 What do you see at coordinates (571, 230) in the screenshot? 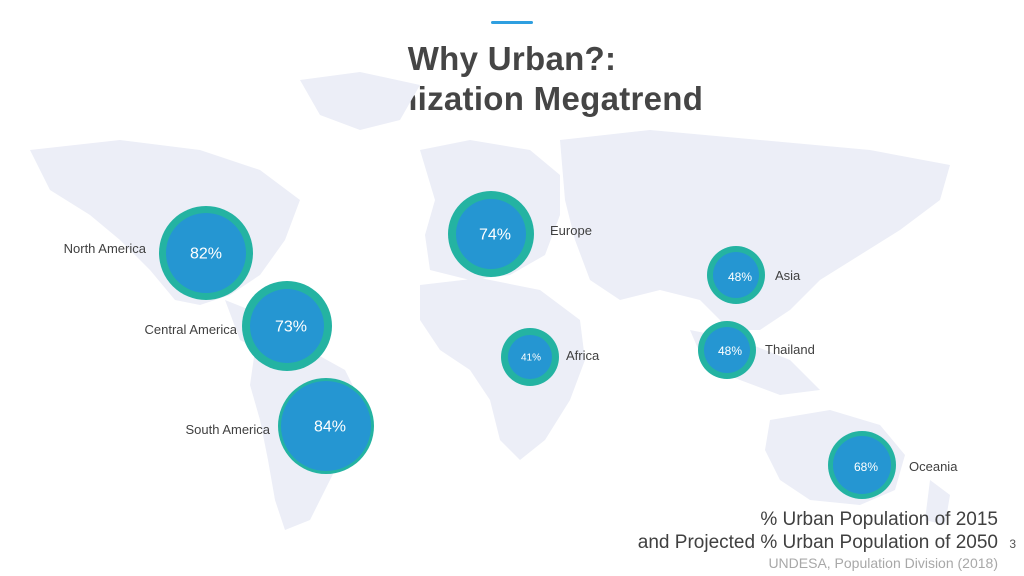
I see `label-europe: Europe` at bounding box center [571, 230].